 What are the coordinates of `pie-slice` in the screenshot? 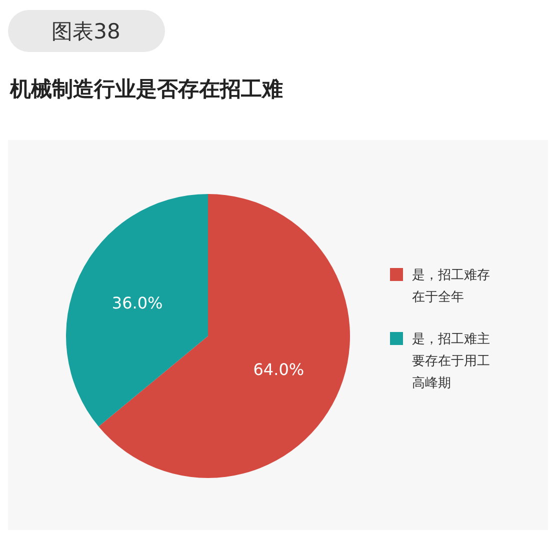 It's located at (137, 310).